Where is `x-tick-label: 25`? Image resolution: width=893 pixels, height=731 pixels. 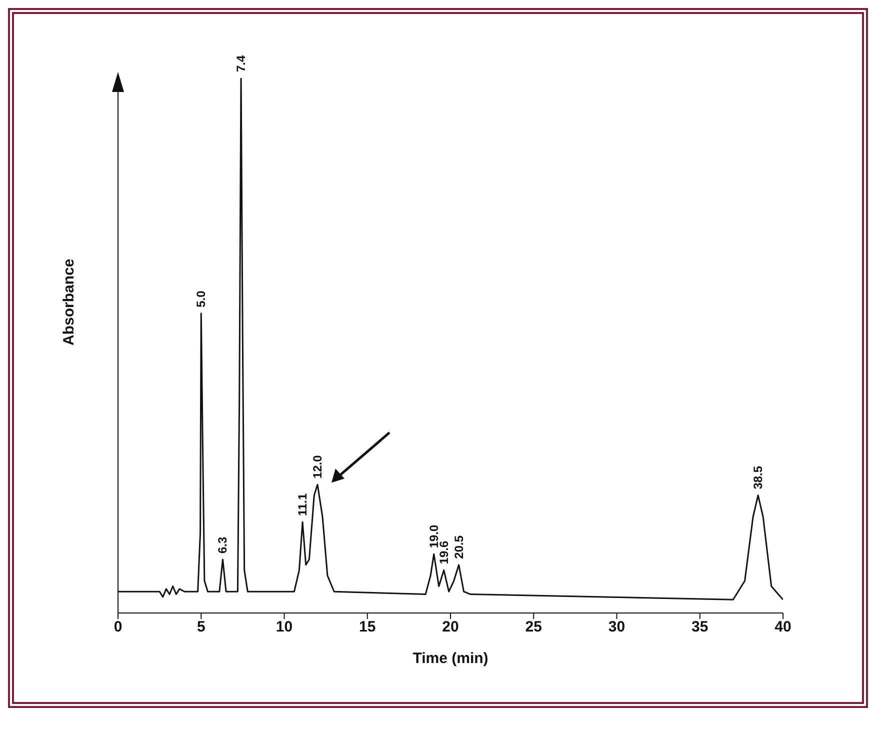 x-tick-label: 25 is located at coordinates (533, 627).